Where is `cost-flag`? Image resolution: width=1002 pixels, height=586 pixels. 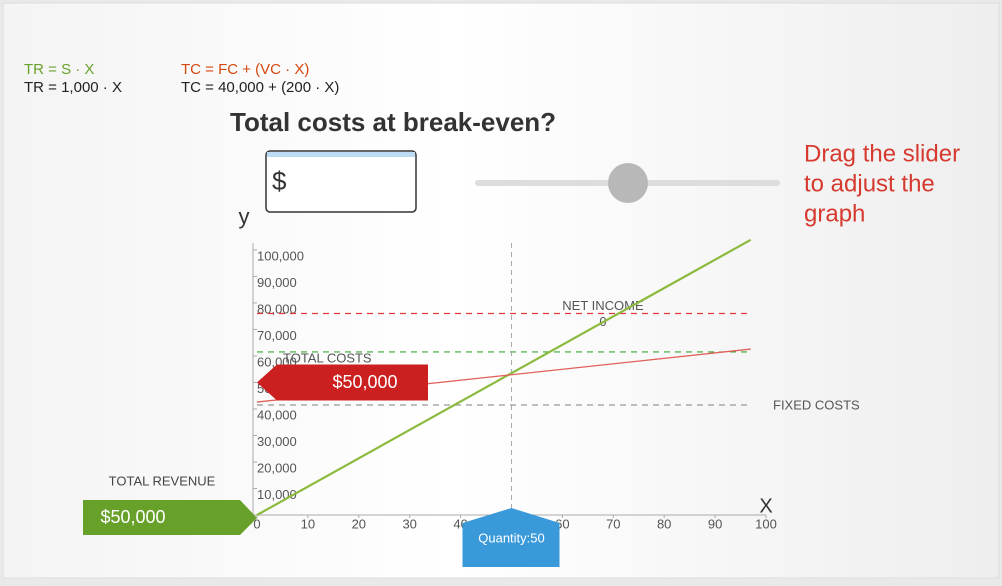
cost-flag is located at coordinates (342, 382).